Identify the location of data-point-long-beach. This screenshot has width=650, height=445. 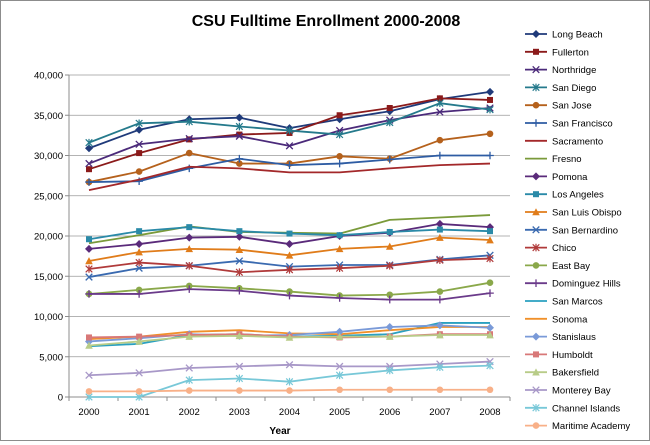
(490, 91).